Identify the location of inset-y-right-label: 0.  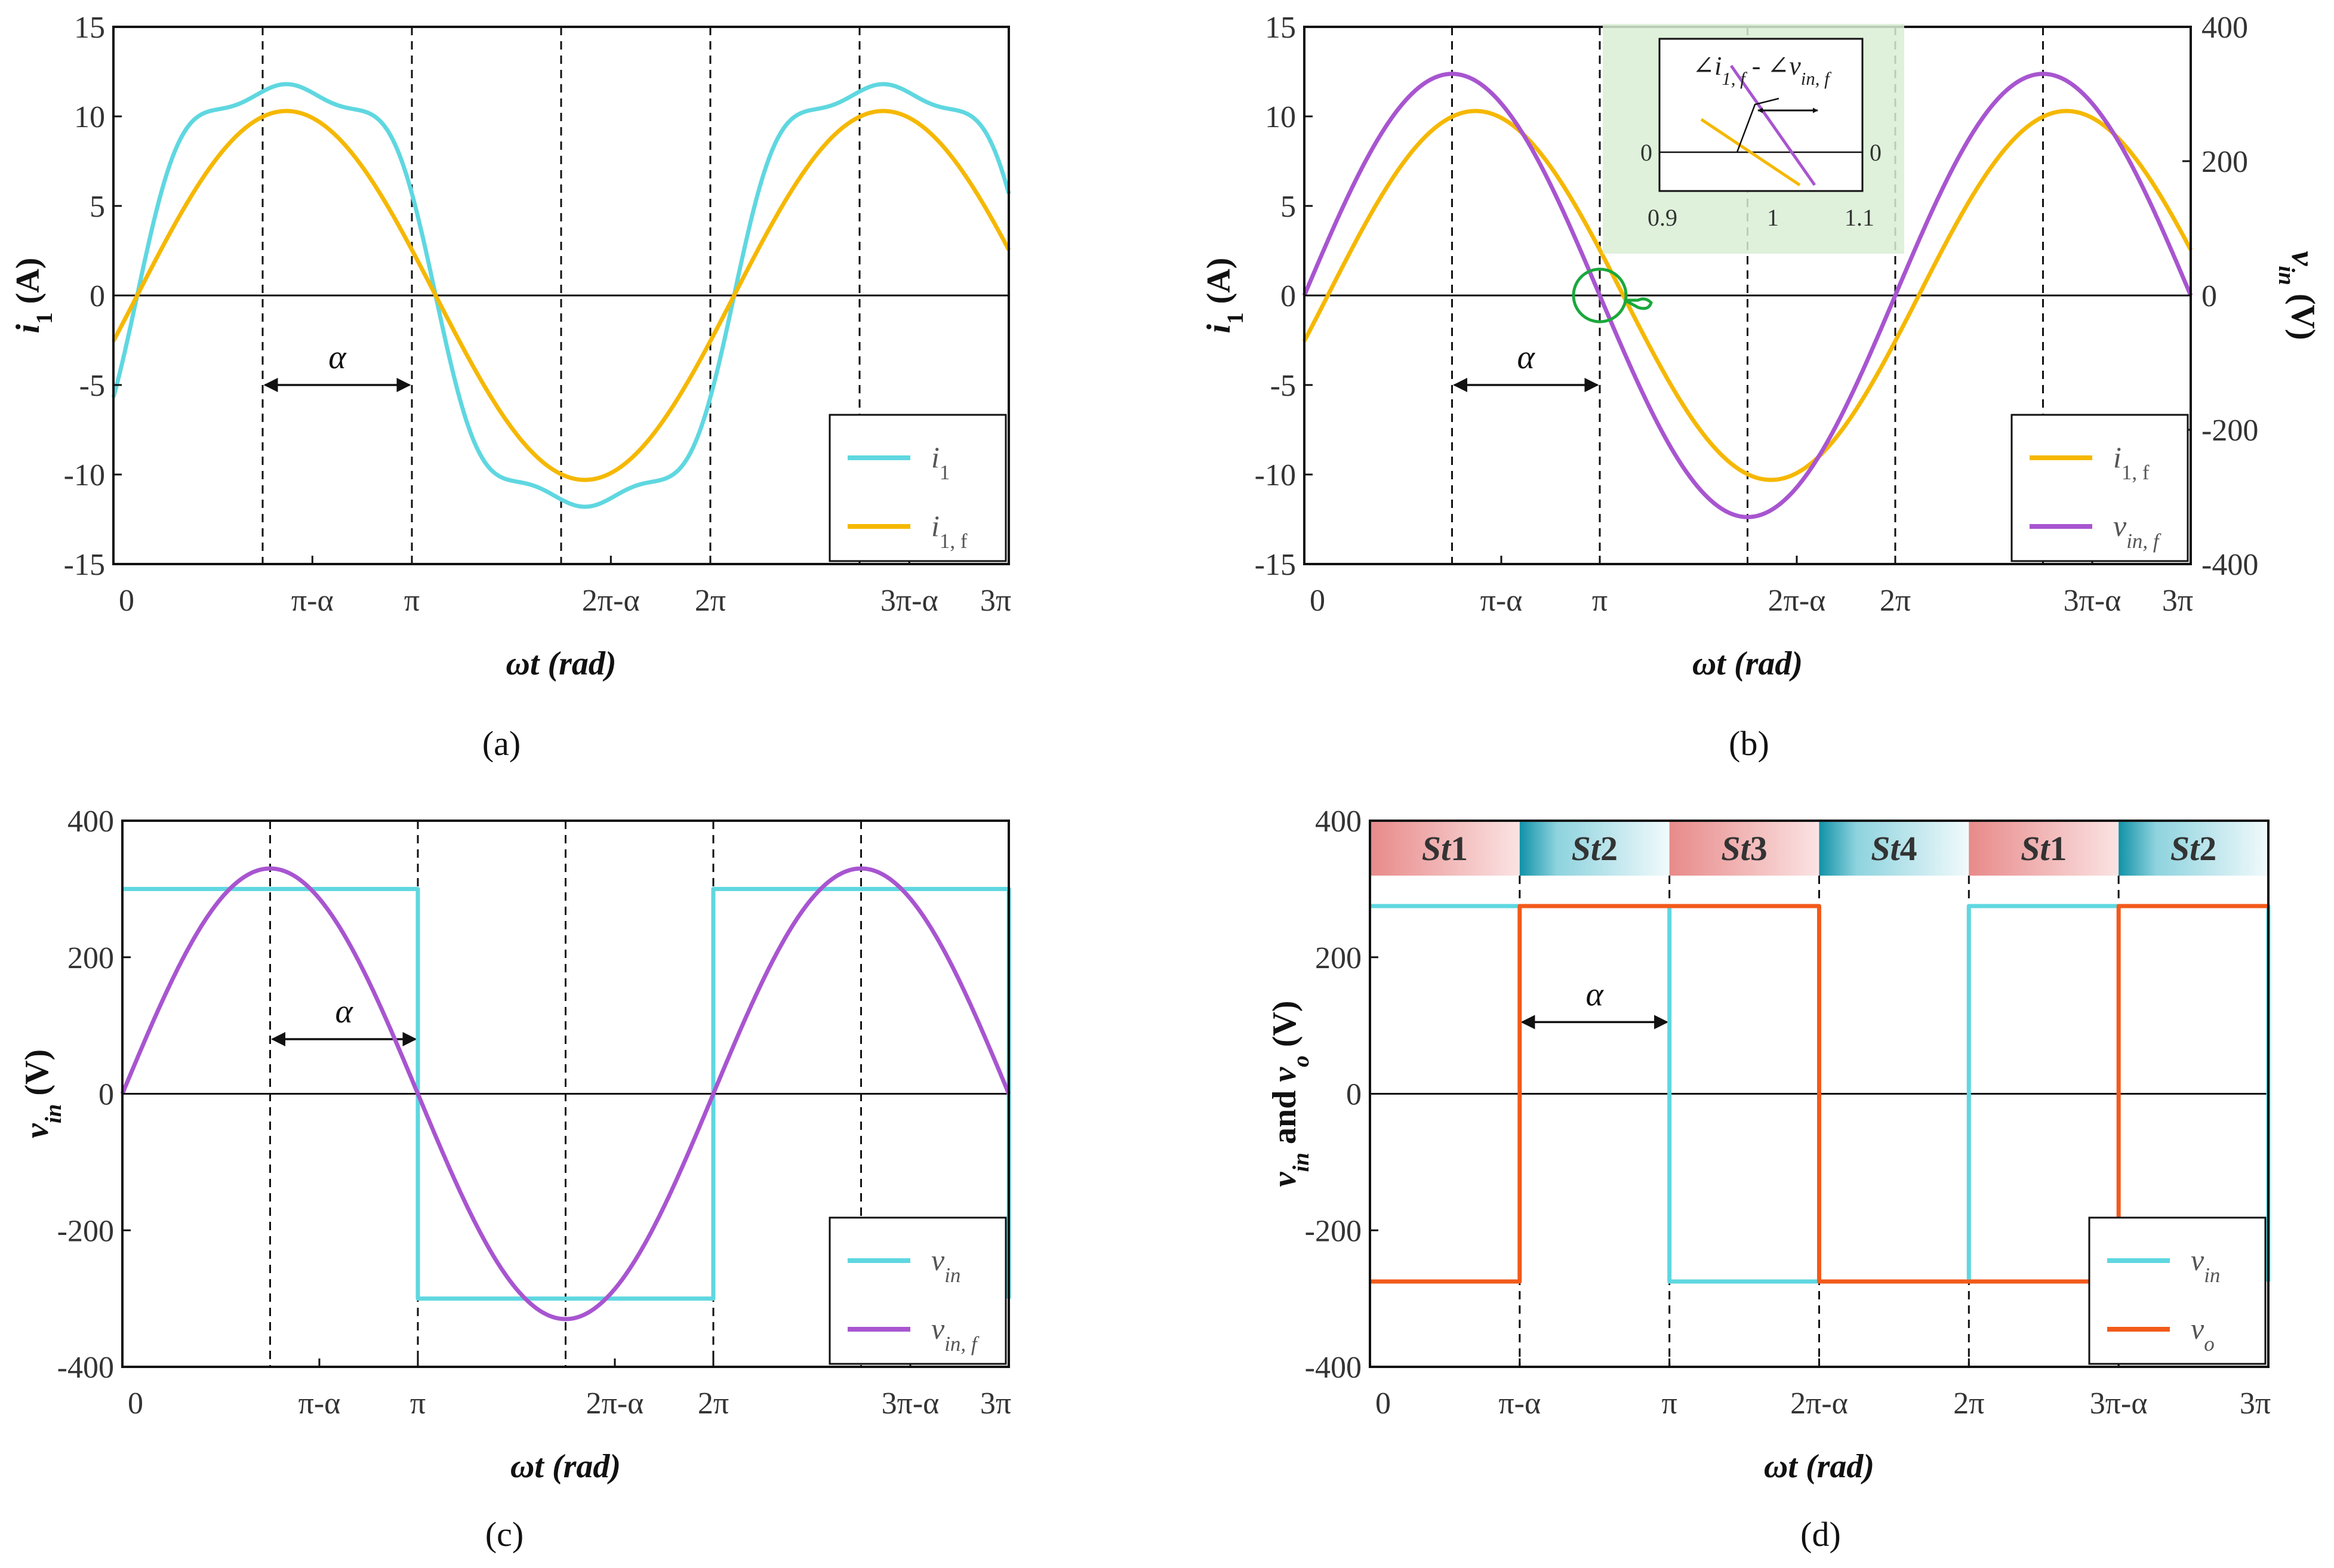
(1876, 152).